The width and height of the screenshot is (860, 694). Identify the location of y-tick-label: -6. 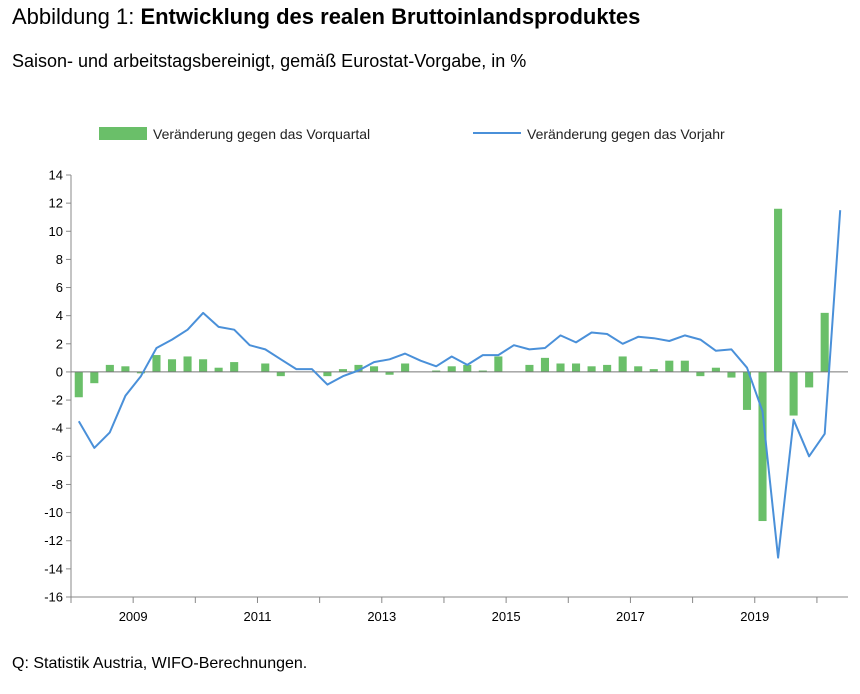
(57, 456).